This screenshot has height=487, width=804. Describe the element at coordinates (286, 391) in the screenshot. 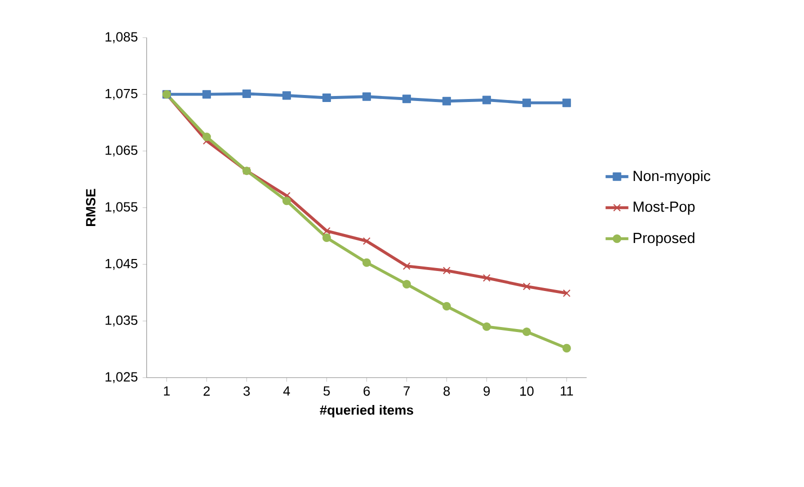

I see `x-tick-label: 4` at that location.